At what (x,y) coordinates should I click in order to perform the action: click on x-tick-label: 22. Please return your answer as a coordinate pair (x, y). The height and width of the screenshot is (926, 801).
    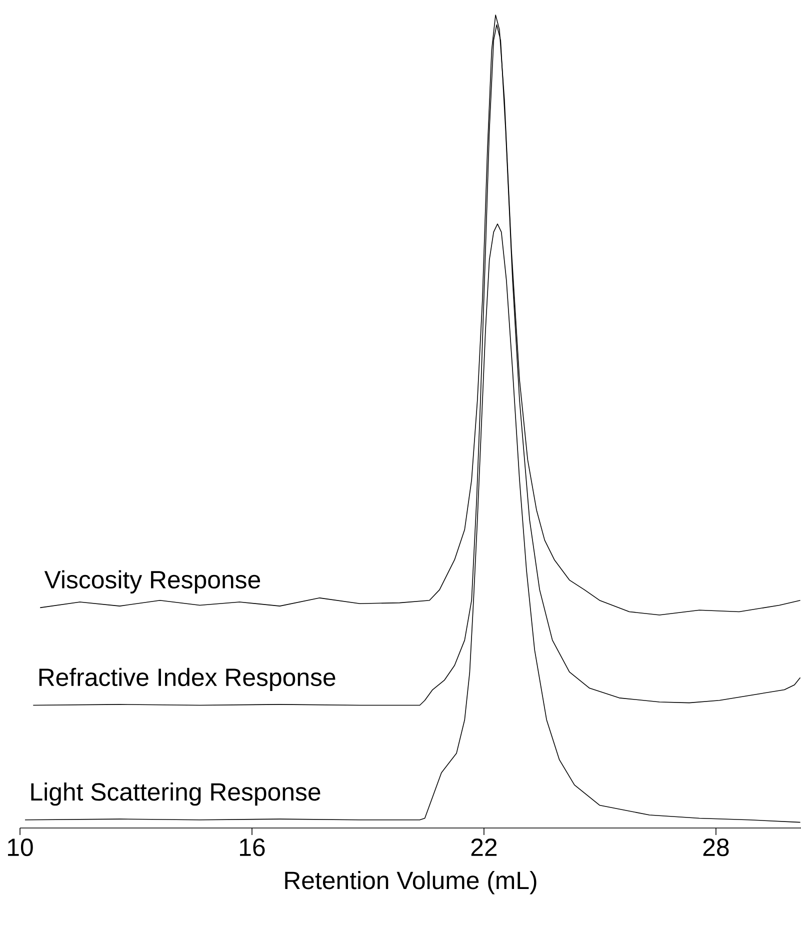
    Looking at the image, I should click on (484, 847).